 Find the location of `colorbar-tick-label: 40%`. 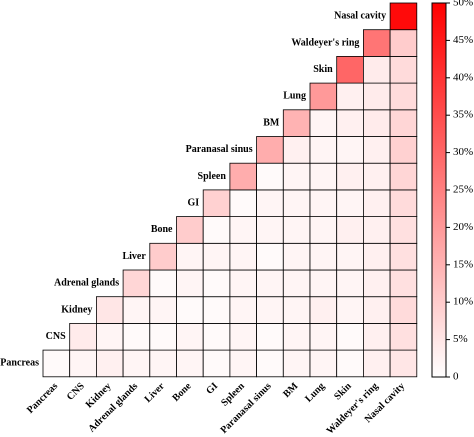

colorbar-tick-label: 40% is located at coordinates (463, 77).